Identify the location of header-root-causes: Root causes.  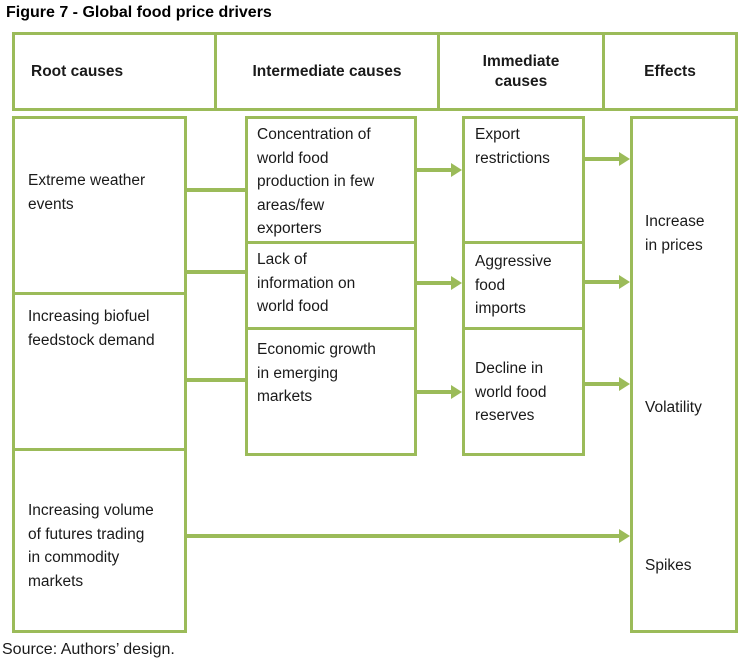
(114, 71).